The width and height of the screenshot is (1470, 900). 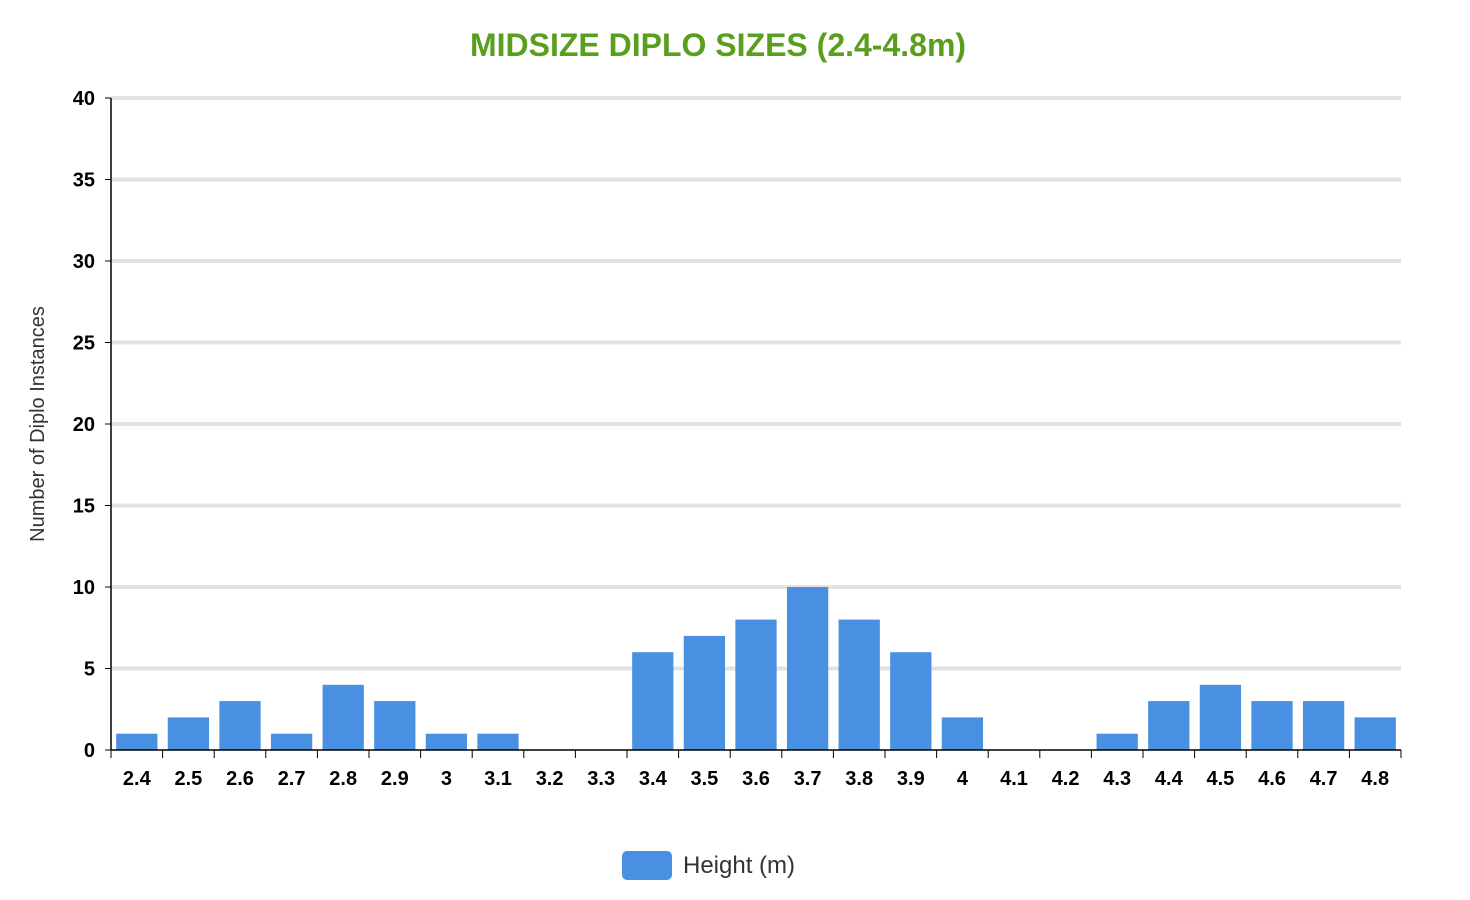 I want to click on x-tick-label: 4.7, so click(x=1324, y=779).